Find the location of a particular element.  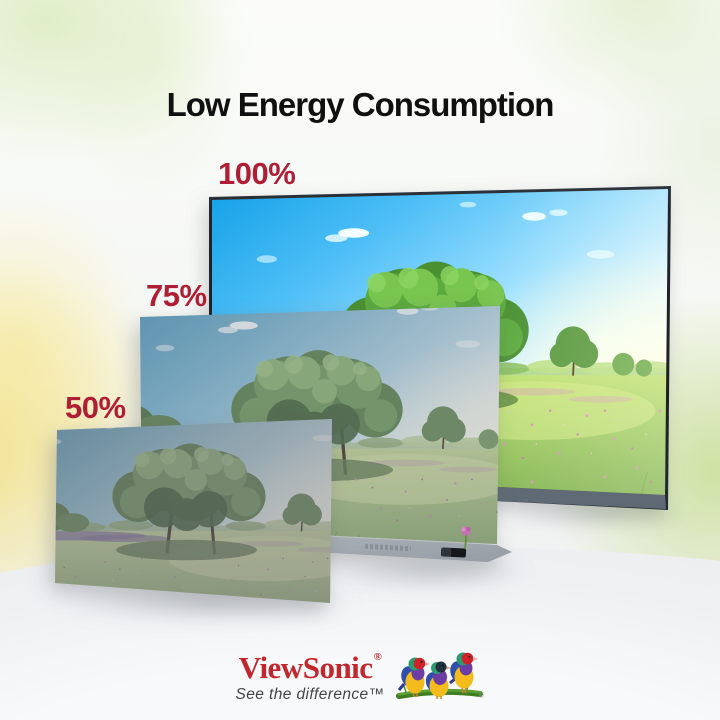

label-50-percent: 50% is located at coordinates (95, 407).